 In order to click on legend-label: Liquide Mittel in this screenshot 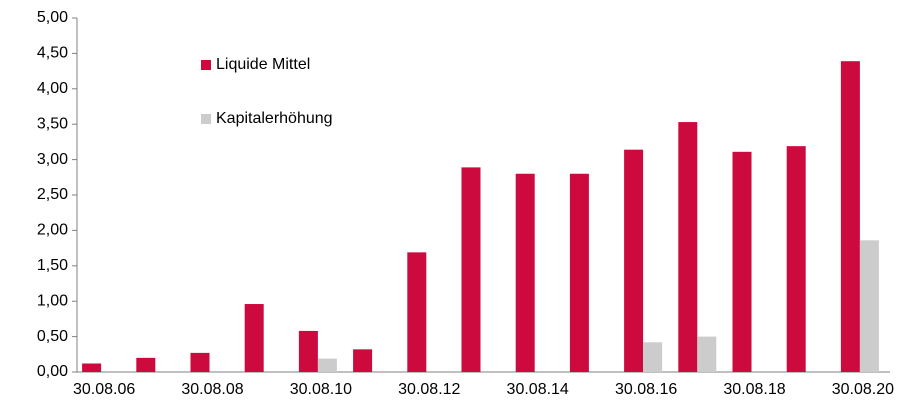, I will do `click(263, 64)`.